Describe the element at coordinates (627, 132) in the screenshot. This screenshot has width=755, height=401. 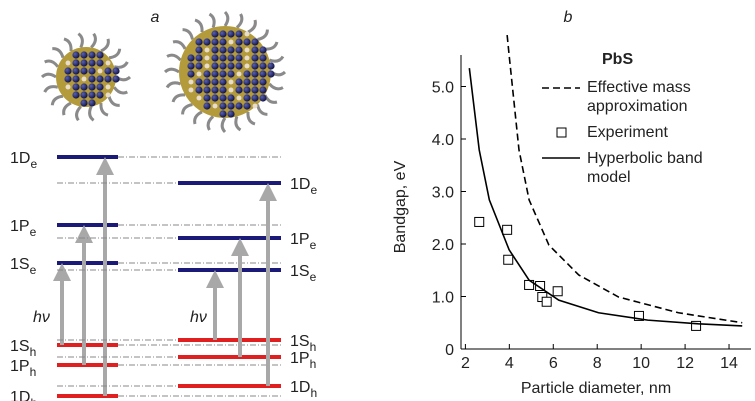
I see `legend-label: Experiment` at that location.